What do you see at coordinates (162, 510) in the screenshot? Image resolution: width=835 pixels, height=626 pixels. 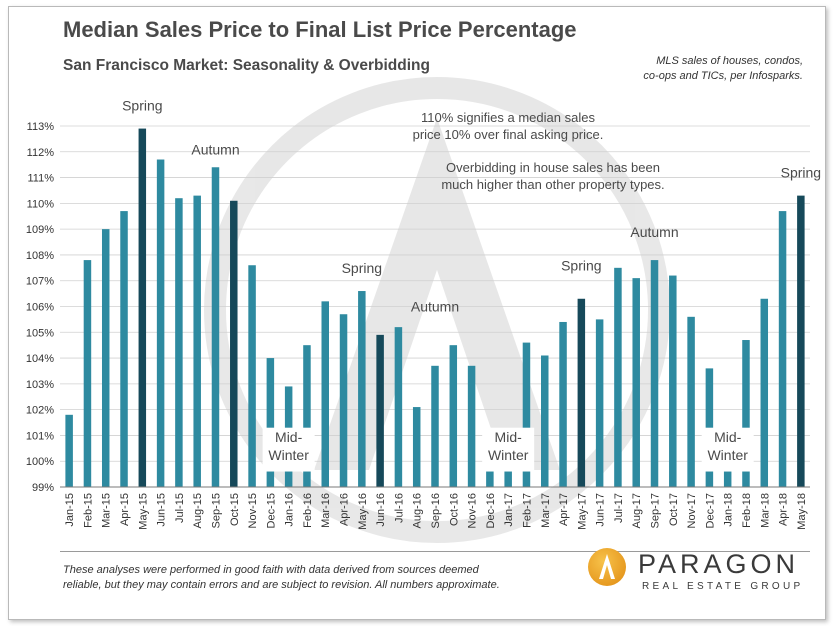 I see `x-tick-label: Jun-15` at bounding box center [162, 510].